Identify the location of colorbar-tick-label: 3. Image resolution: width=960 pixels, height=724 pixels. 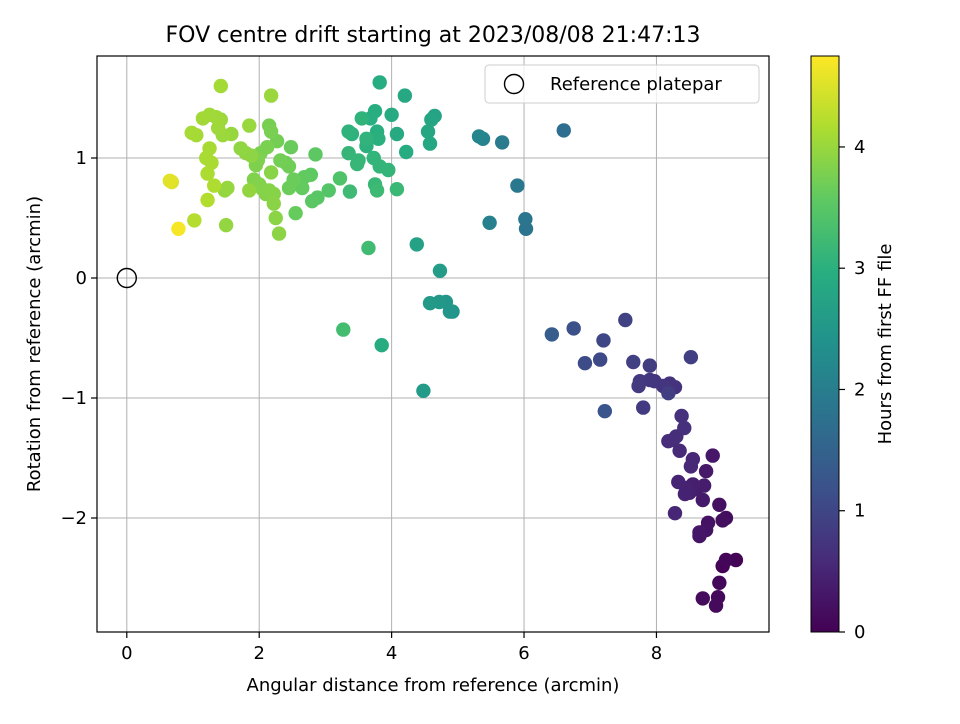
(859, 268).